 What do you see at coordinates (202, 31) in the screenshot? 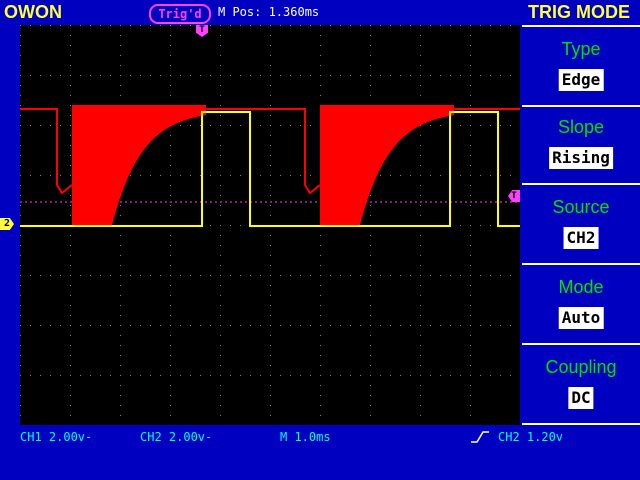
I see `trigger-position-marker: T` at bounding box center [202, 31].